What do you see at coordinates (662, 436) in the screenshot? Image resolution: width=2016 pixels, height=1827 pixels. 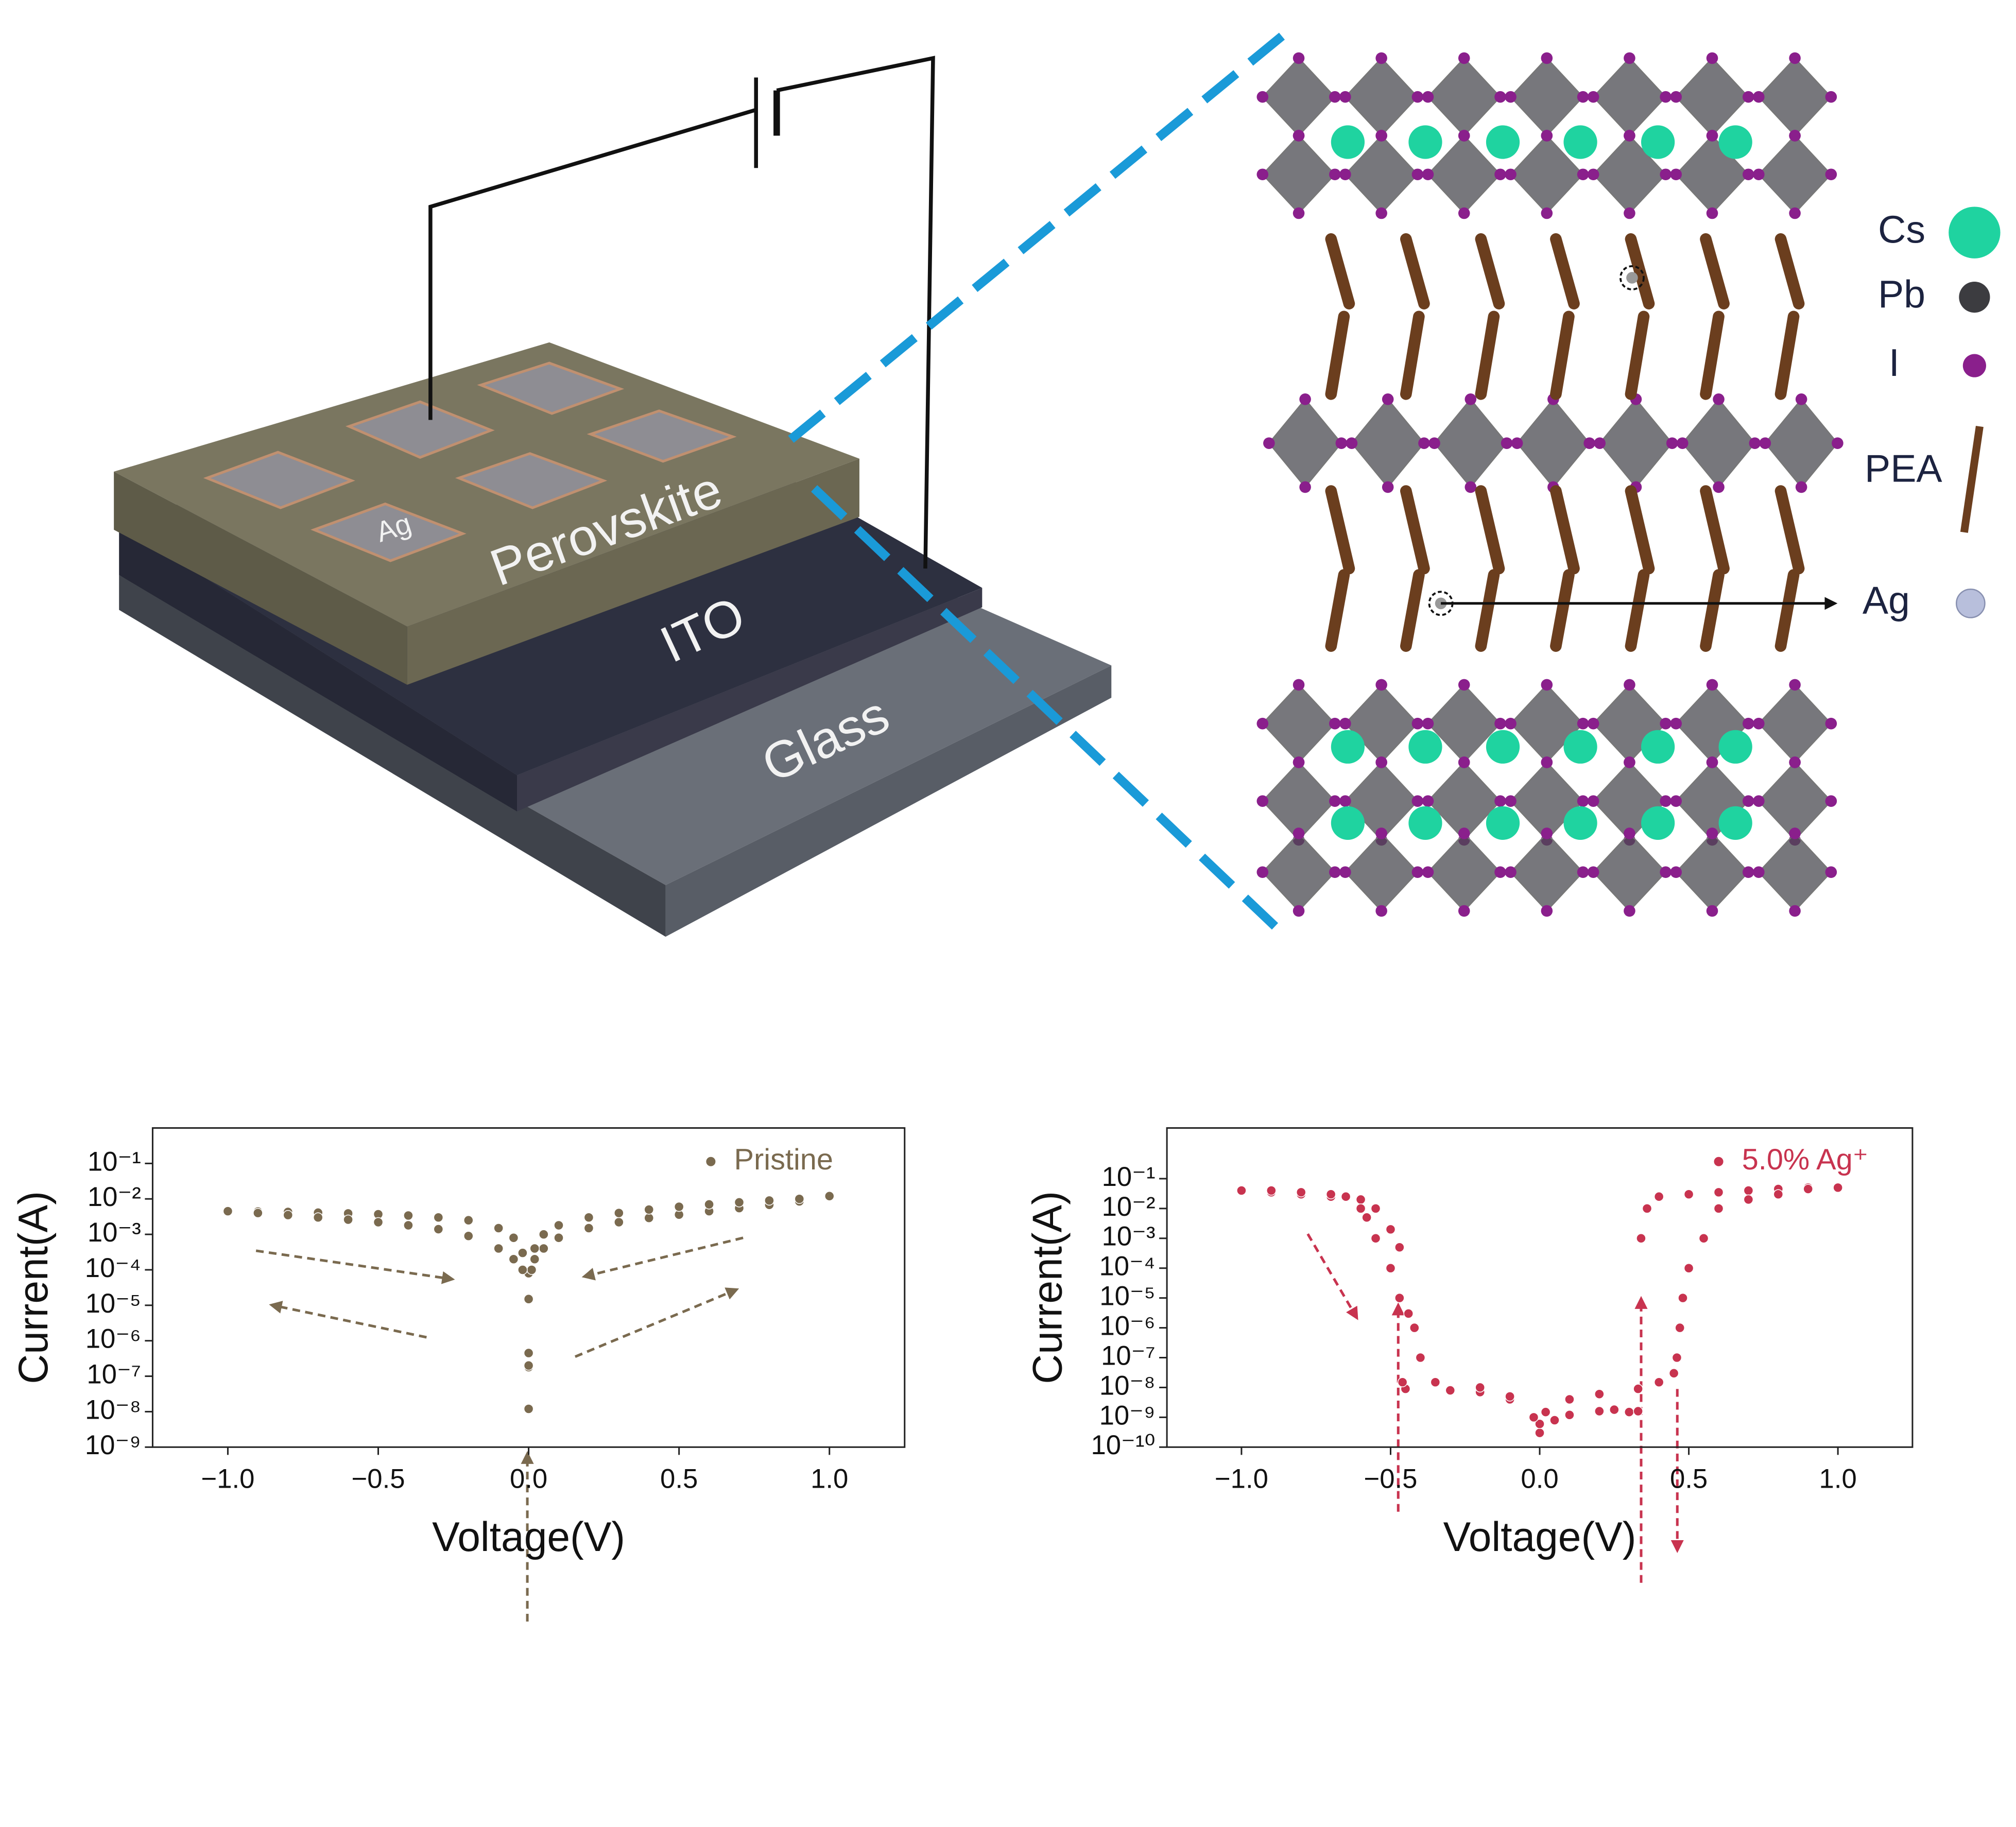 I see `electrode` at bounding box center [662, 436].